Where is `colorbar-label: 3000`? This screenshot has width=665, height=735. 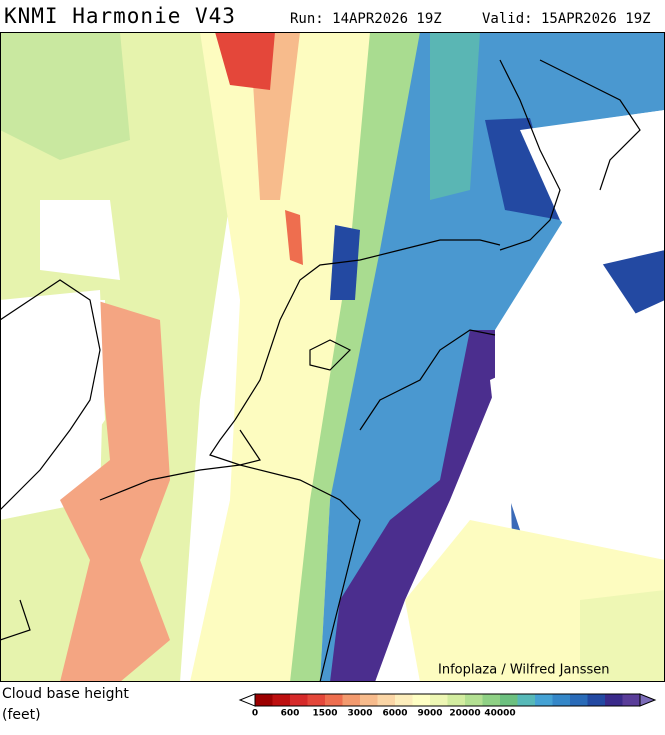 colorbar-label: 3000 is located at coordinates (359, 714).